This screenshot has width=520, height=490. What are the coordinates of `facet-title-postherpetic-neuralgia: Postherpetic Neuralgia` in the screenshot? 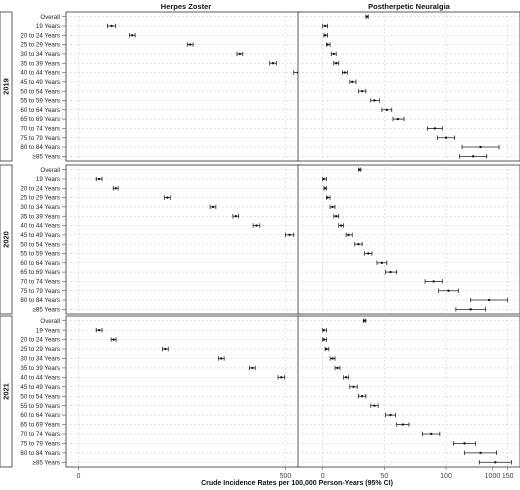 It's located at (409, 6).